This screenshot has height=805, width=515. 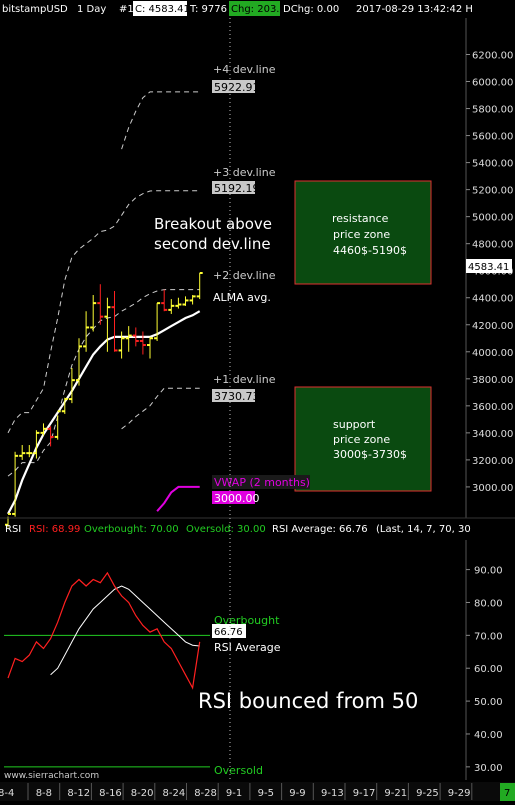 I want to click on price-tick-label: 3600.00, so click(x=492, y=407).